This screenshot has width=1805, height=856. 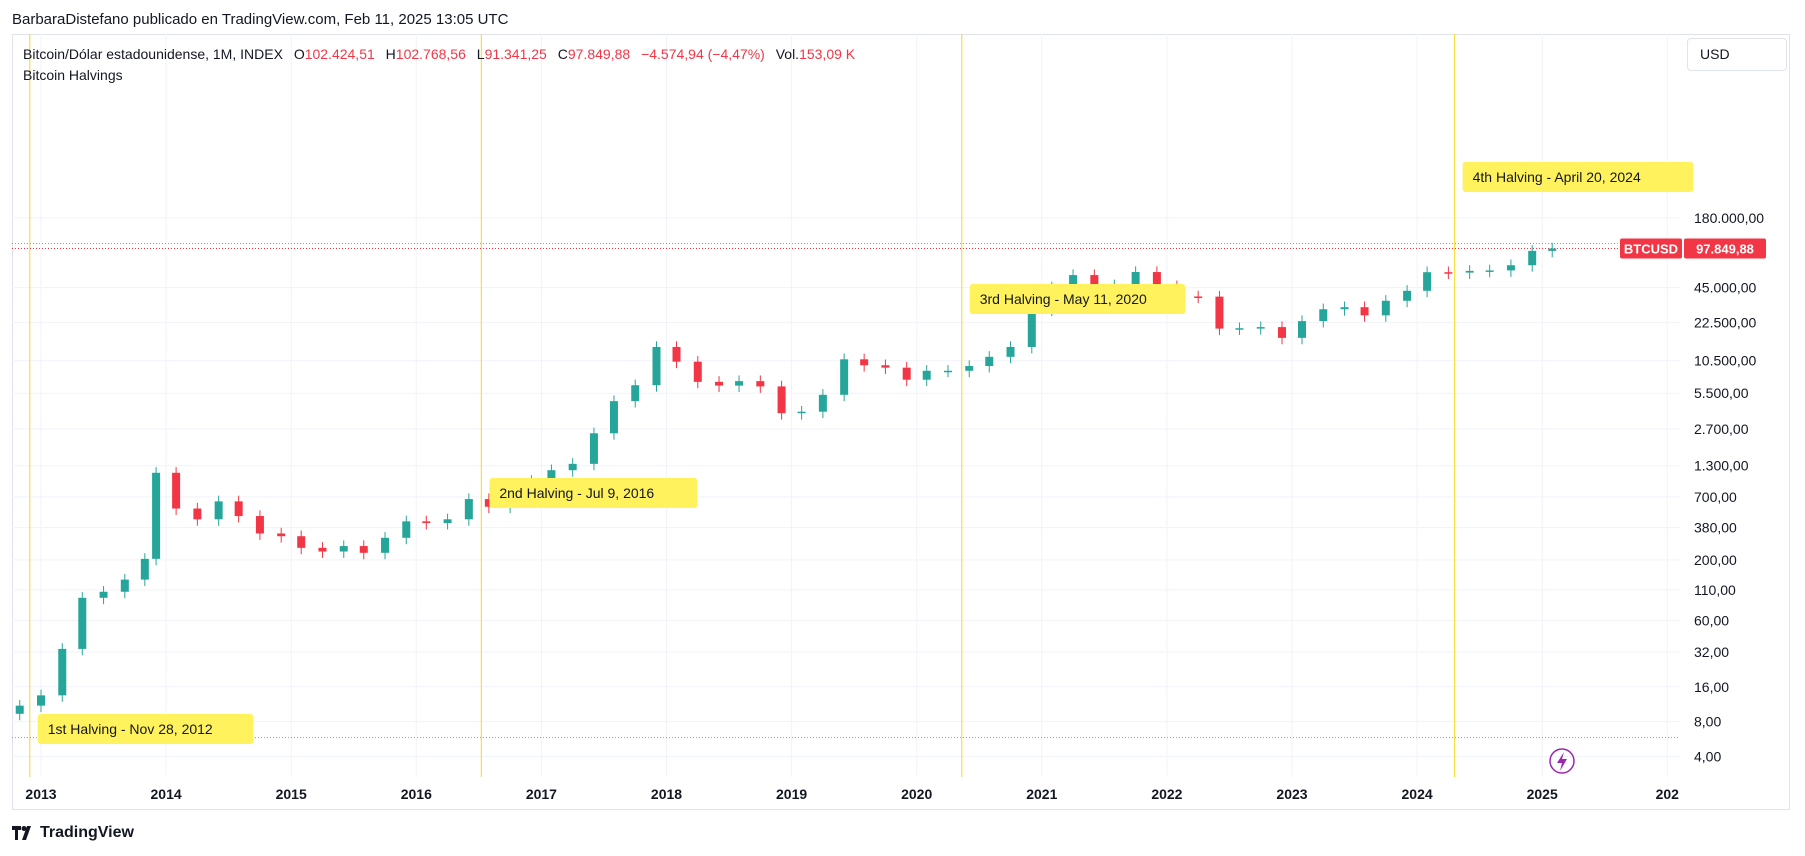 I want to click on currency-button: USD, so click(x=1737, y=54).